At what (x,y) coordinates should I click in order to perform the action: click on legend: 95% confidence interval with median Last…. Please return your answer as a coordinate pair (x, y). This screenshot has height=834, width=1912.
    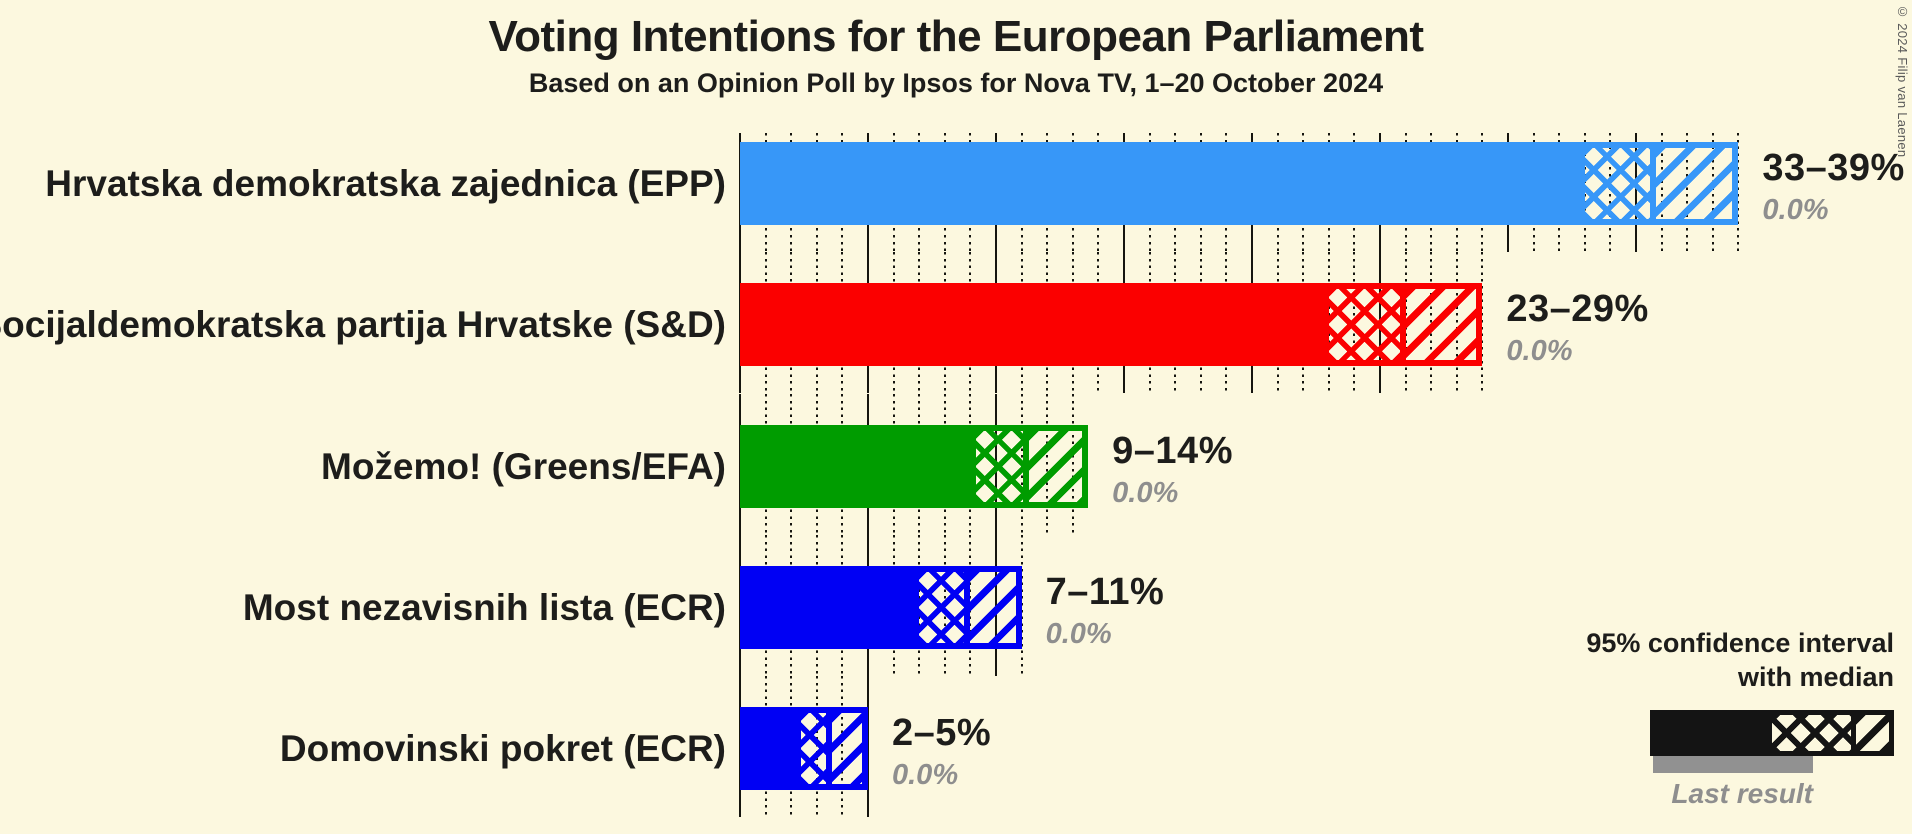
    Looking at the image, I should click on (1584, 718).